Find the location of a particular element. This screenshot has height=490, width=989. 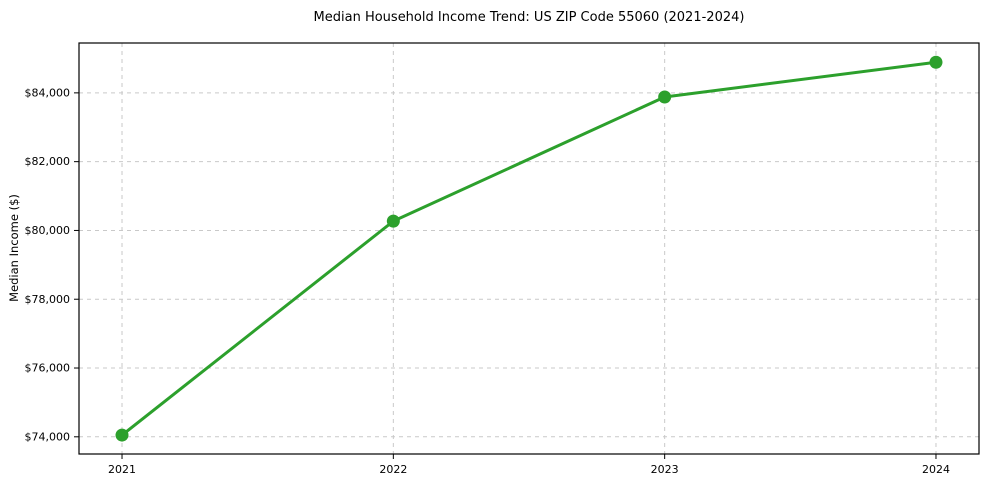

y-tick-label: $76,000 is located at coordinates (48, 368).